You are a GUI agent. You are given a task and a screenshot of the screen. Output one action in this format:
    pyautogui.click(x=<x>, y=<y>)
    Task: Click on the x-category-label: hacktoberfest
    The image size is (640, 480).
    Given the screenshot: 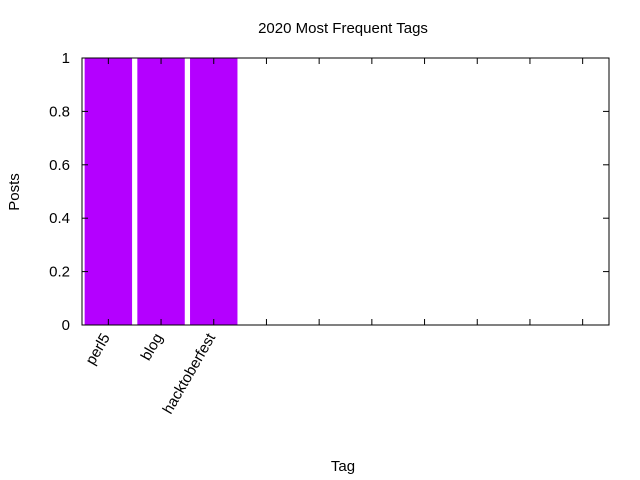 What is the action you would take?
    pyautogui.click(x=189, y=373)
    